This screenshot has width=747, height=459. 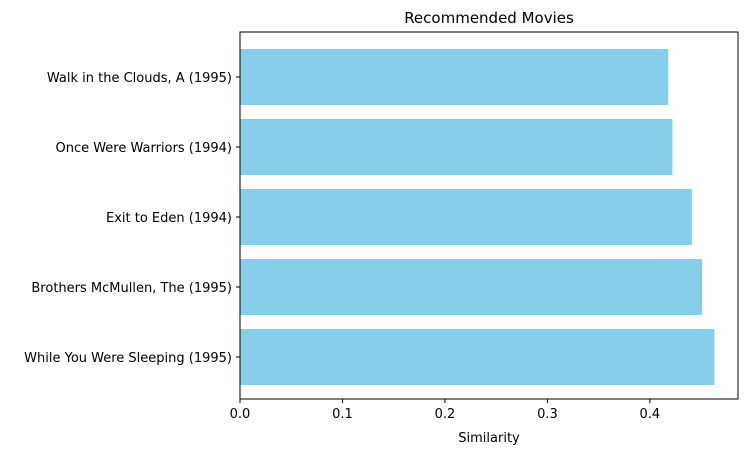 What do you see at coordinates (240, 414) in the screenshot?
I see `x-tick-label: 0.0` at bounding box center [240, 414].